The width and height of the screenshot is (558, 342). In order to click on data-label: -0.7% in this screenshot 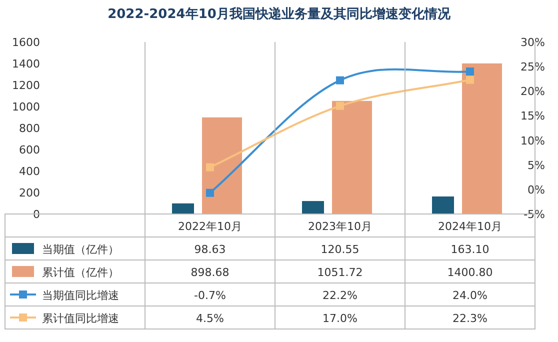, I will do `click(210, 295)`.